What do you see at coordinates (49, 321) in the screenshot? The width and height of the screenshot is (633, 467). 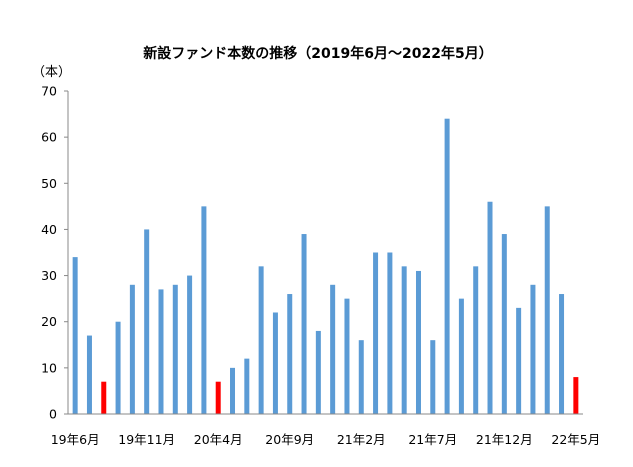 I see `y-tick-label: 20` at bounding box center [49, 321].